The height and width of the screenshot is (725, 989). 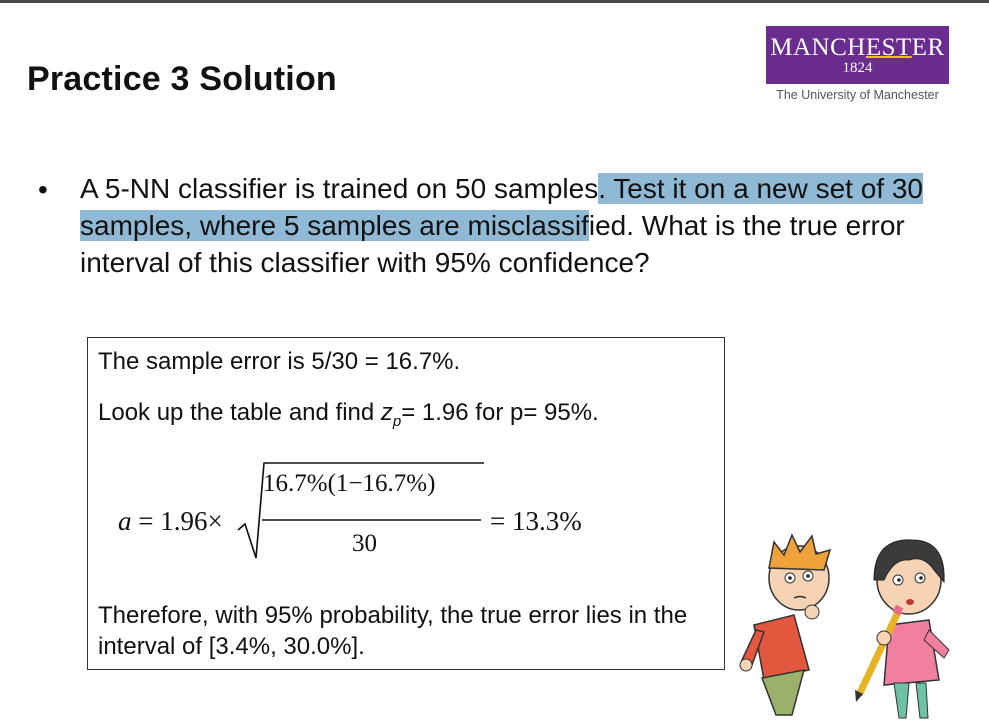 I want to click on logo-year: 1824, so click(x=857, y=68).